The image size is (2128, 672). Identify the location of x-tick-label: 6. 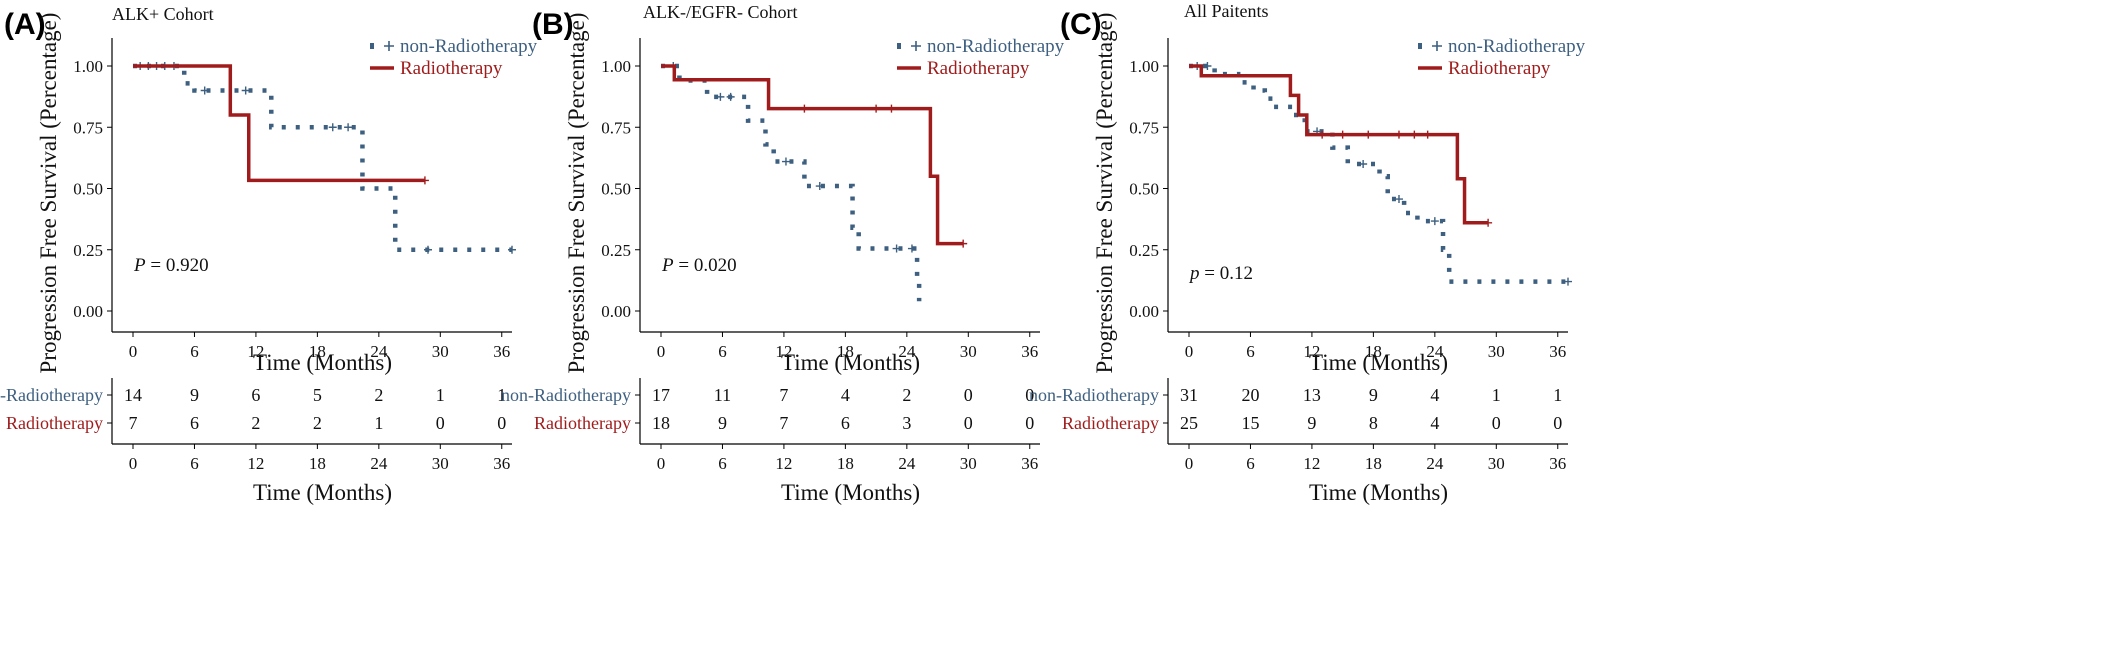
(722, 351).